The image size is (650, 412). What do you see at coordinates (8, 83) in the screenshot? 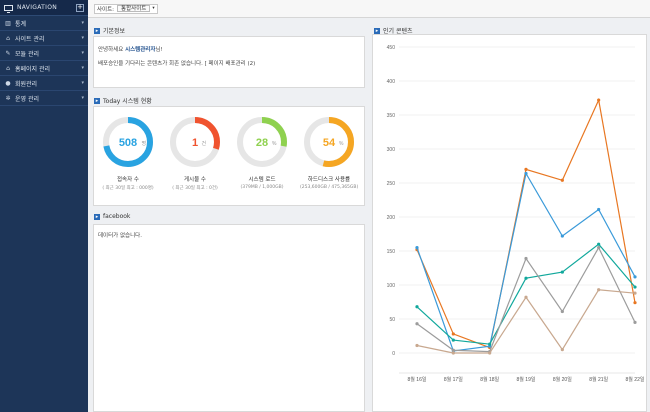
I see `user-icon: ●` at bounding box center [8, 83].